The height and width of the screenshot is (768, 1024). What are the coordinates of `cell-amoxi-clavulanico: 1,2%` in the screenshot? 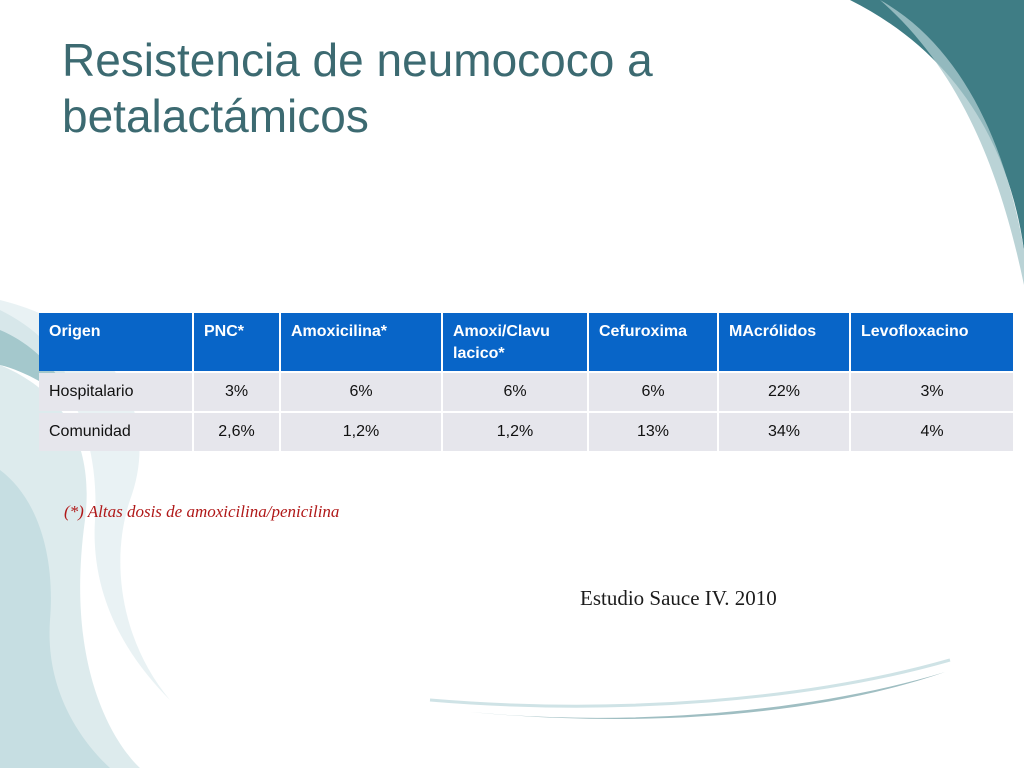 It's located at (515, 432).